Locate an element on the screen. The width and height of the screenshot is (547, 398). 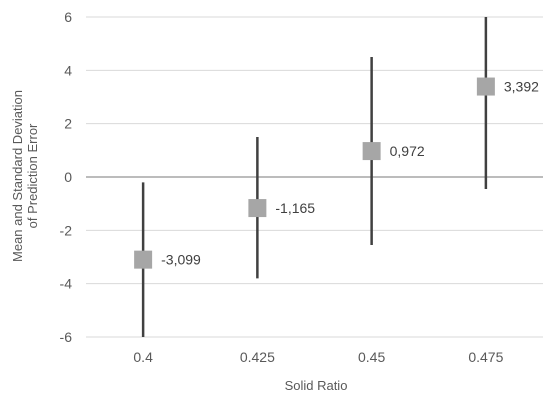
y-tick-label: 0 is located at coordinates (68, 177).